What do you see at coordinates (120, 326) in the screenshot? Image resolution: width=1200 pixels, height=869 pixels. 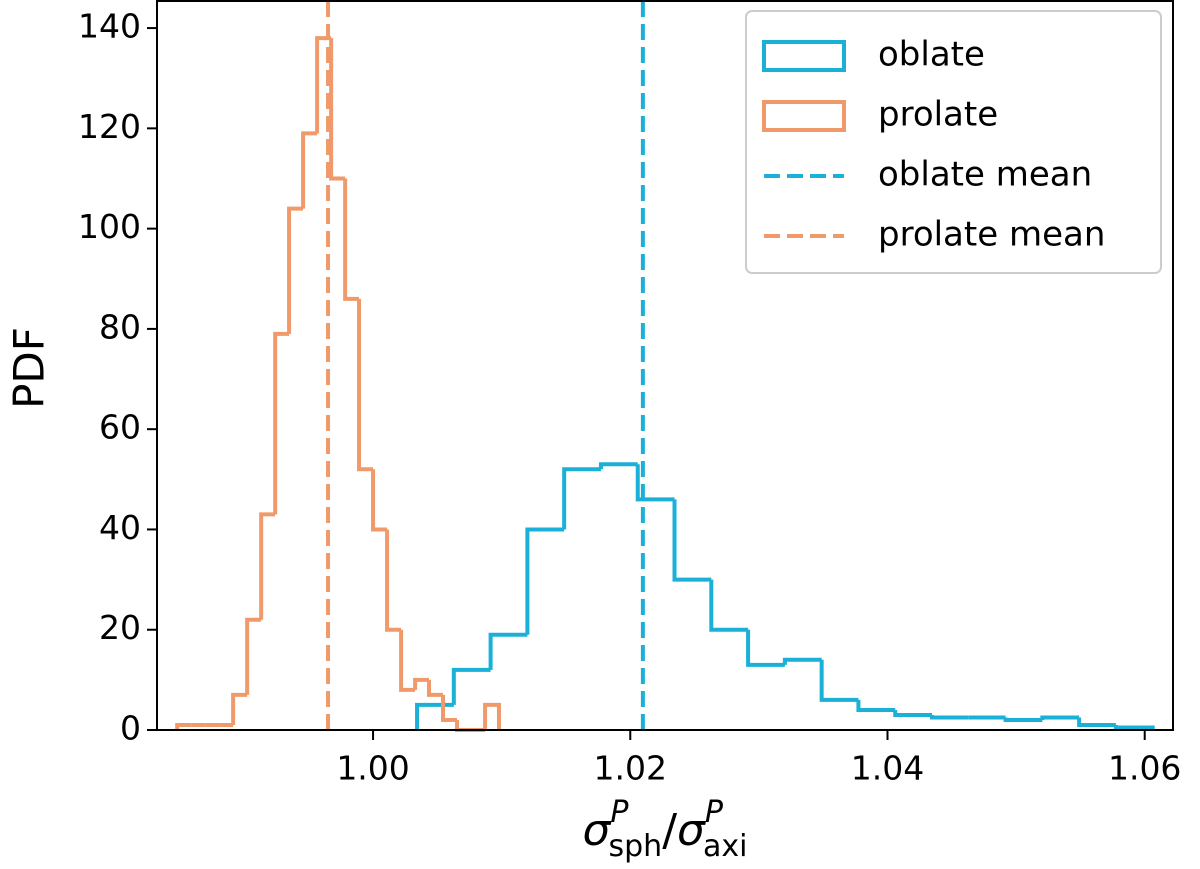 I see `y-tick-label: 80` at bounding box center [120, 326].